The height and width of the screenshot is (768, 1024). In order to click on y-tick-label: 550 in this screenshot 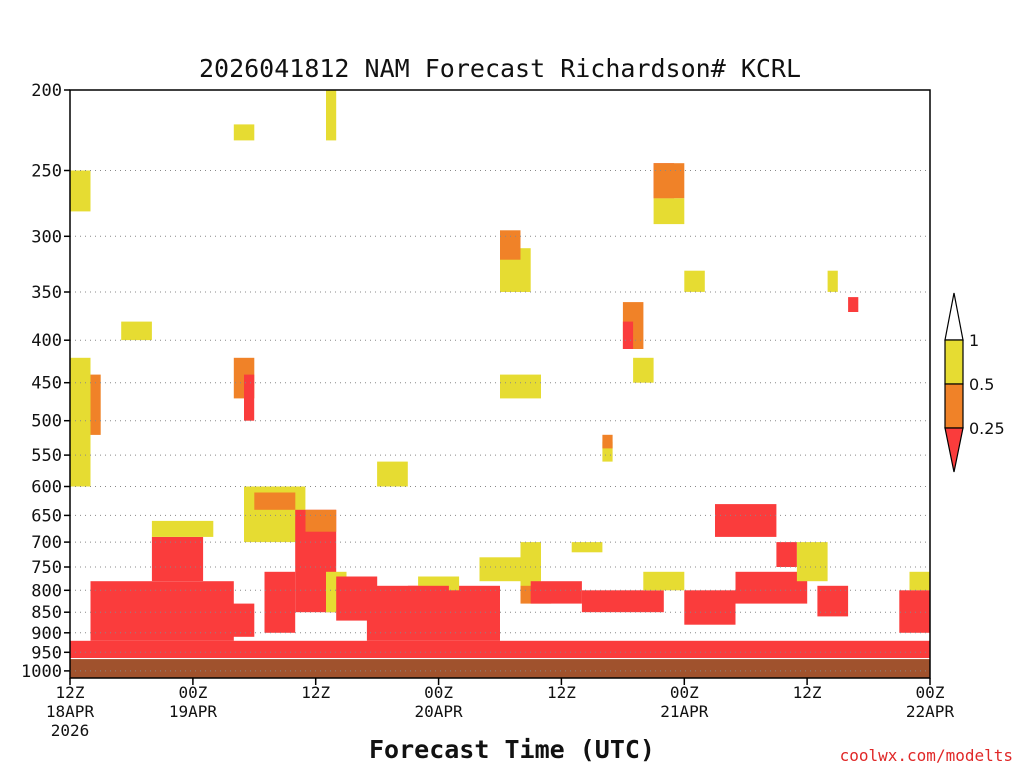, I will do `click(46, 456)`.